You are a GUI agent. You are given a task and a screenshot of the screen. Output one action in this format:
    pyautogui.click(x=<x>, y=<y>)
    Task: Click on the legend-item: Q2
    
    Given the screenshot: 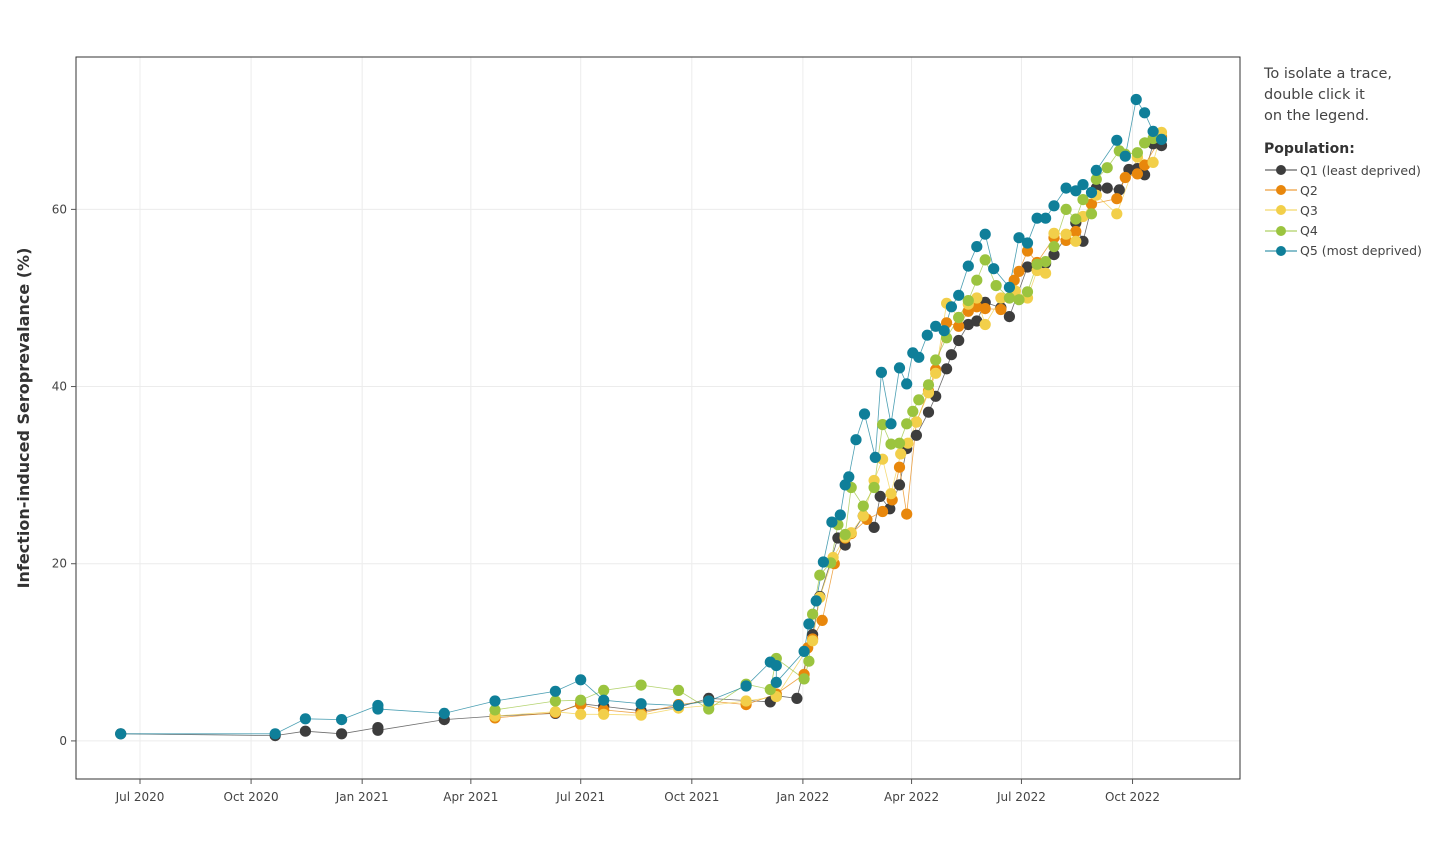 What is the action you would take?
    pyautogui.click(x=1351, y=190)
    